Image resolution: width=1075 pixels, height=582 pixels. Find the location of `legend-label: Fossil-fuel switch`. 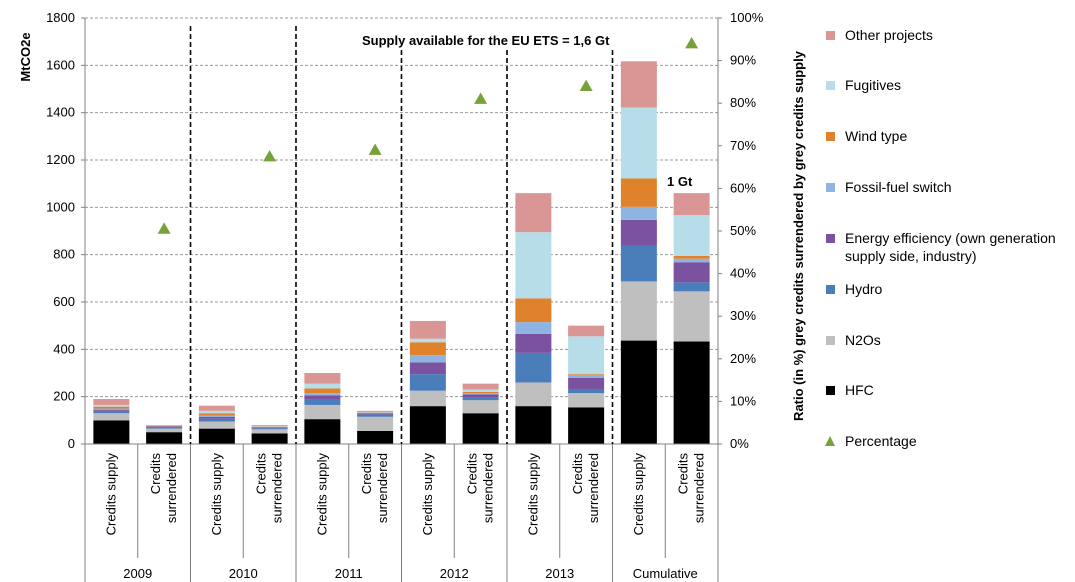

legend-label: Fossil-fuel switch is located at coordinates (898, 187).